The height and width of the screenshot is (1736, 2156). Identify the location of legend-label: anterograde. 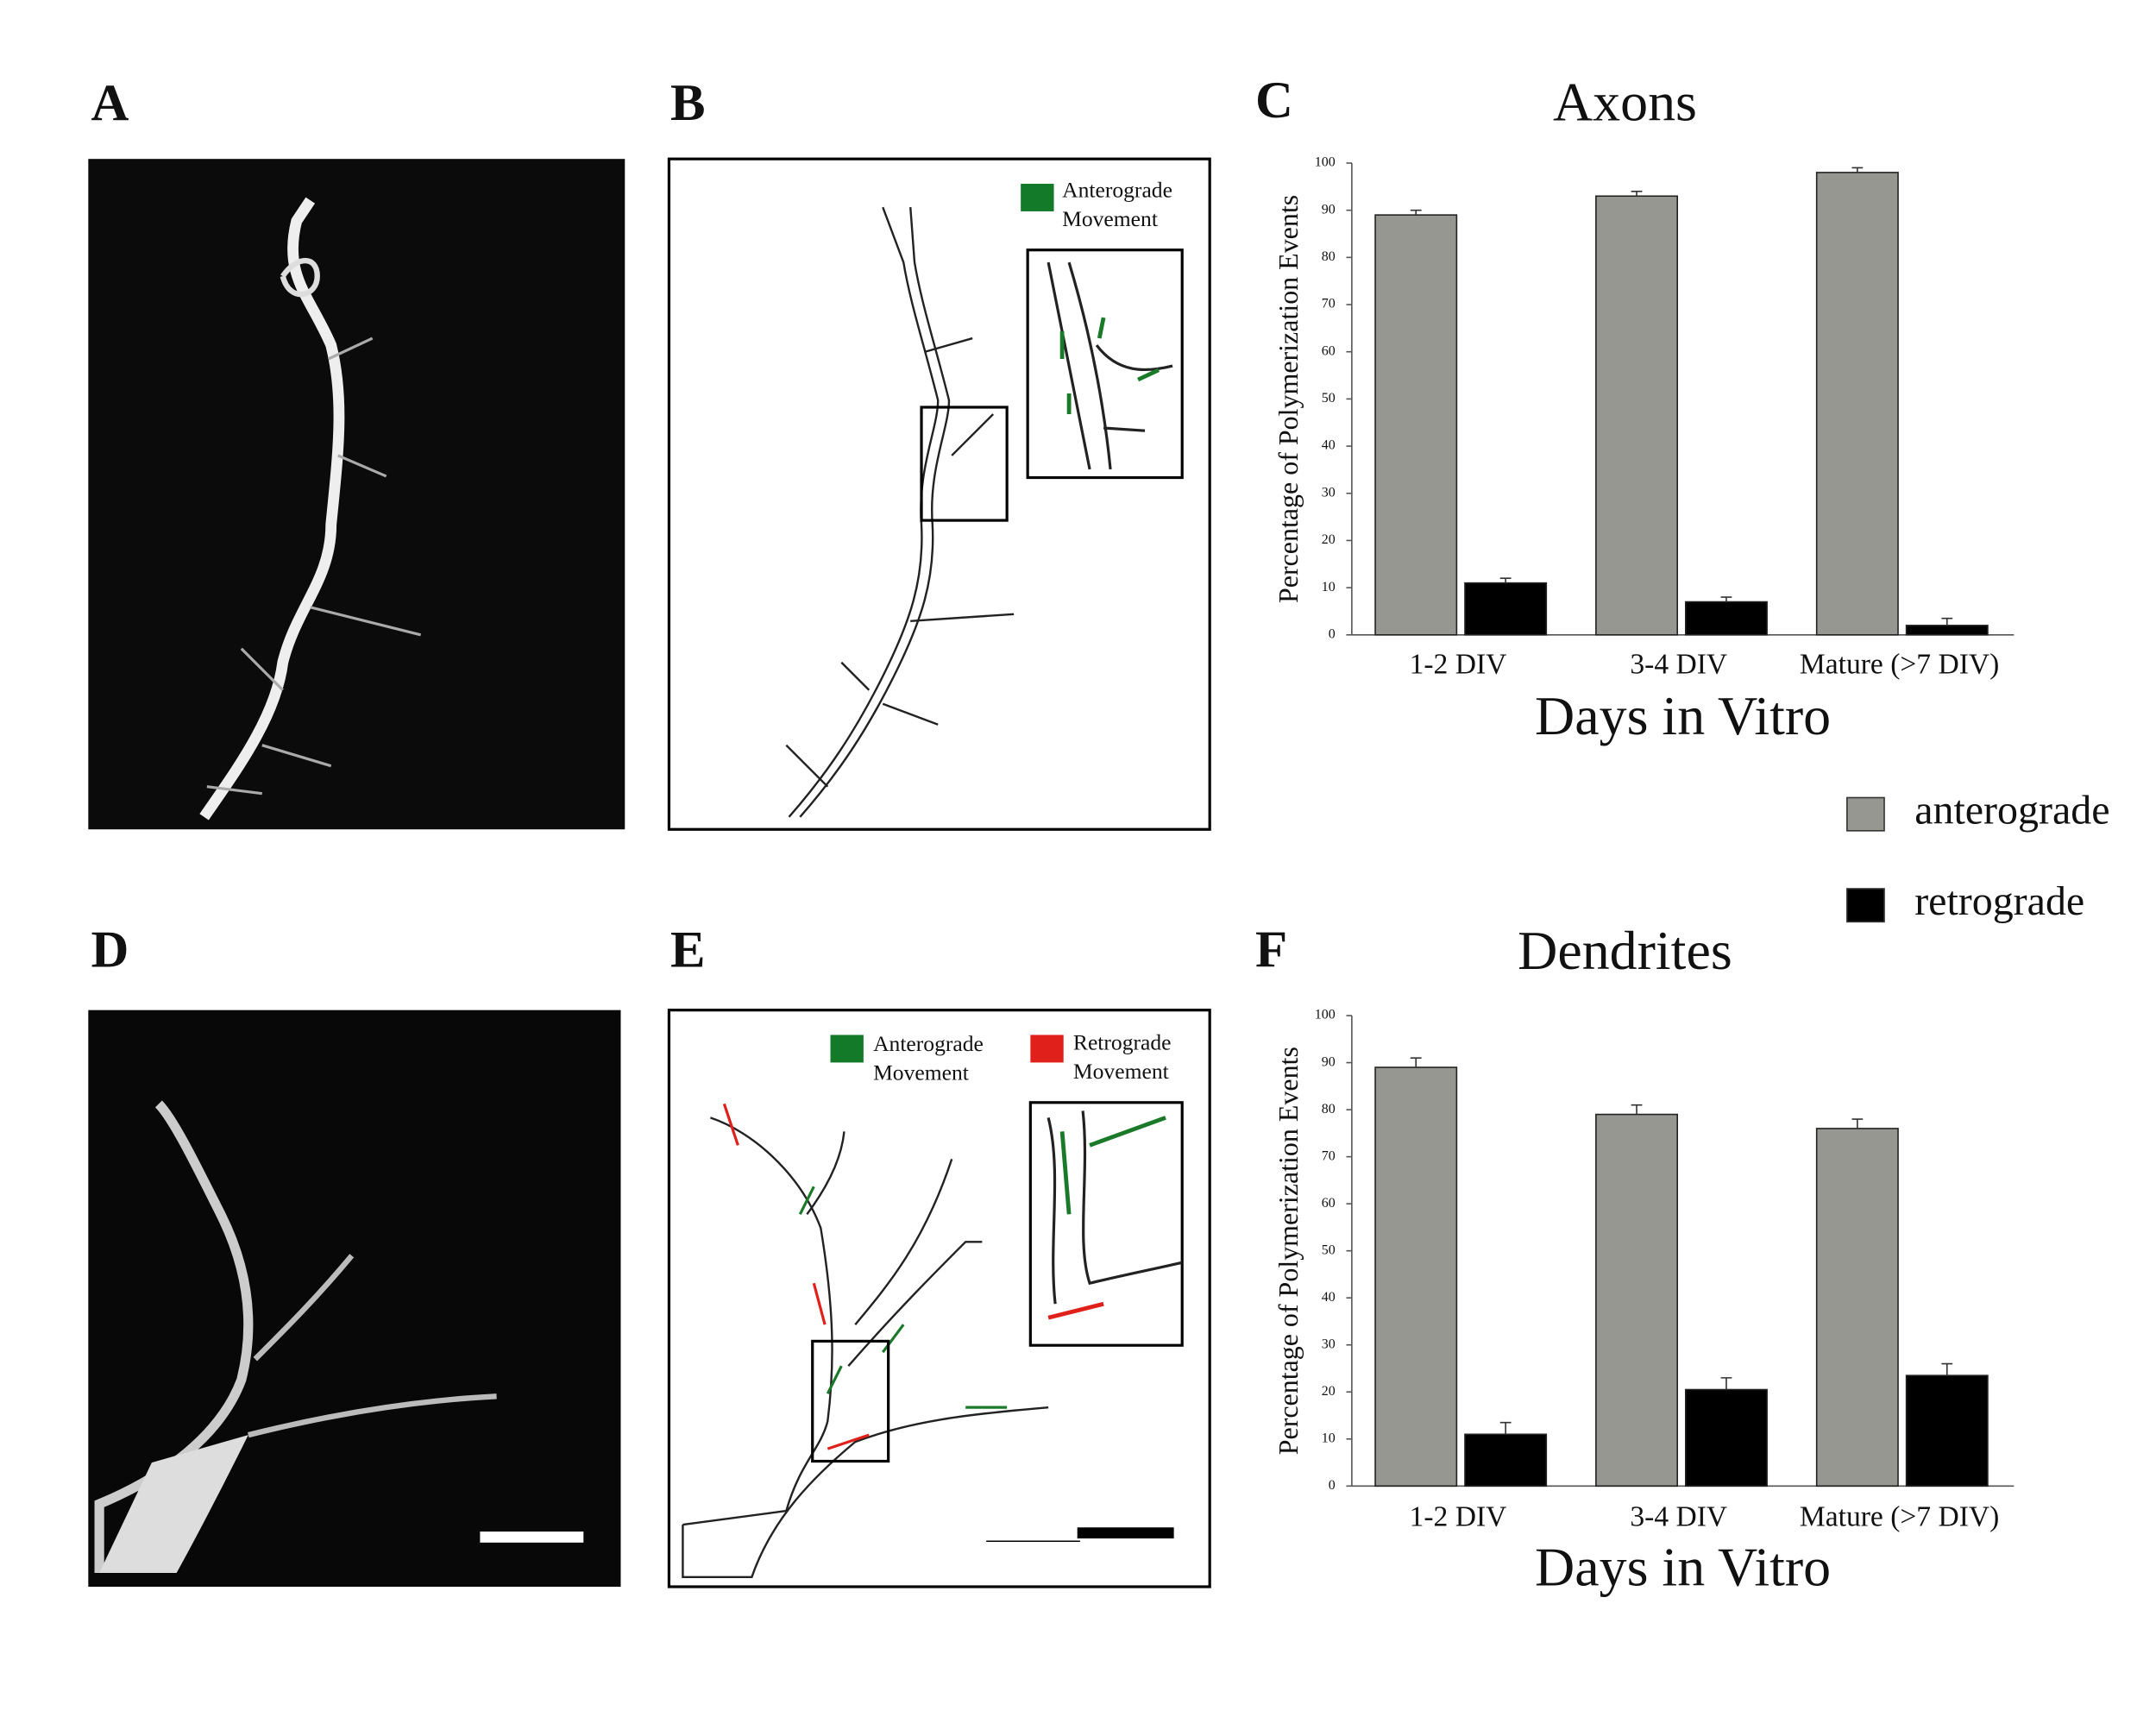
(2012, 810).